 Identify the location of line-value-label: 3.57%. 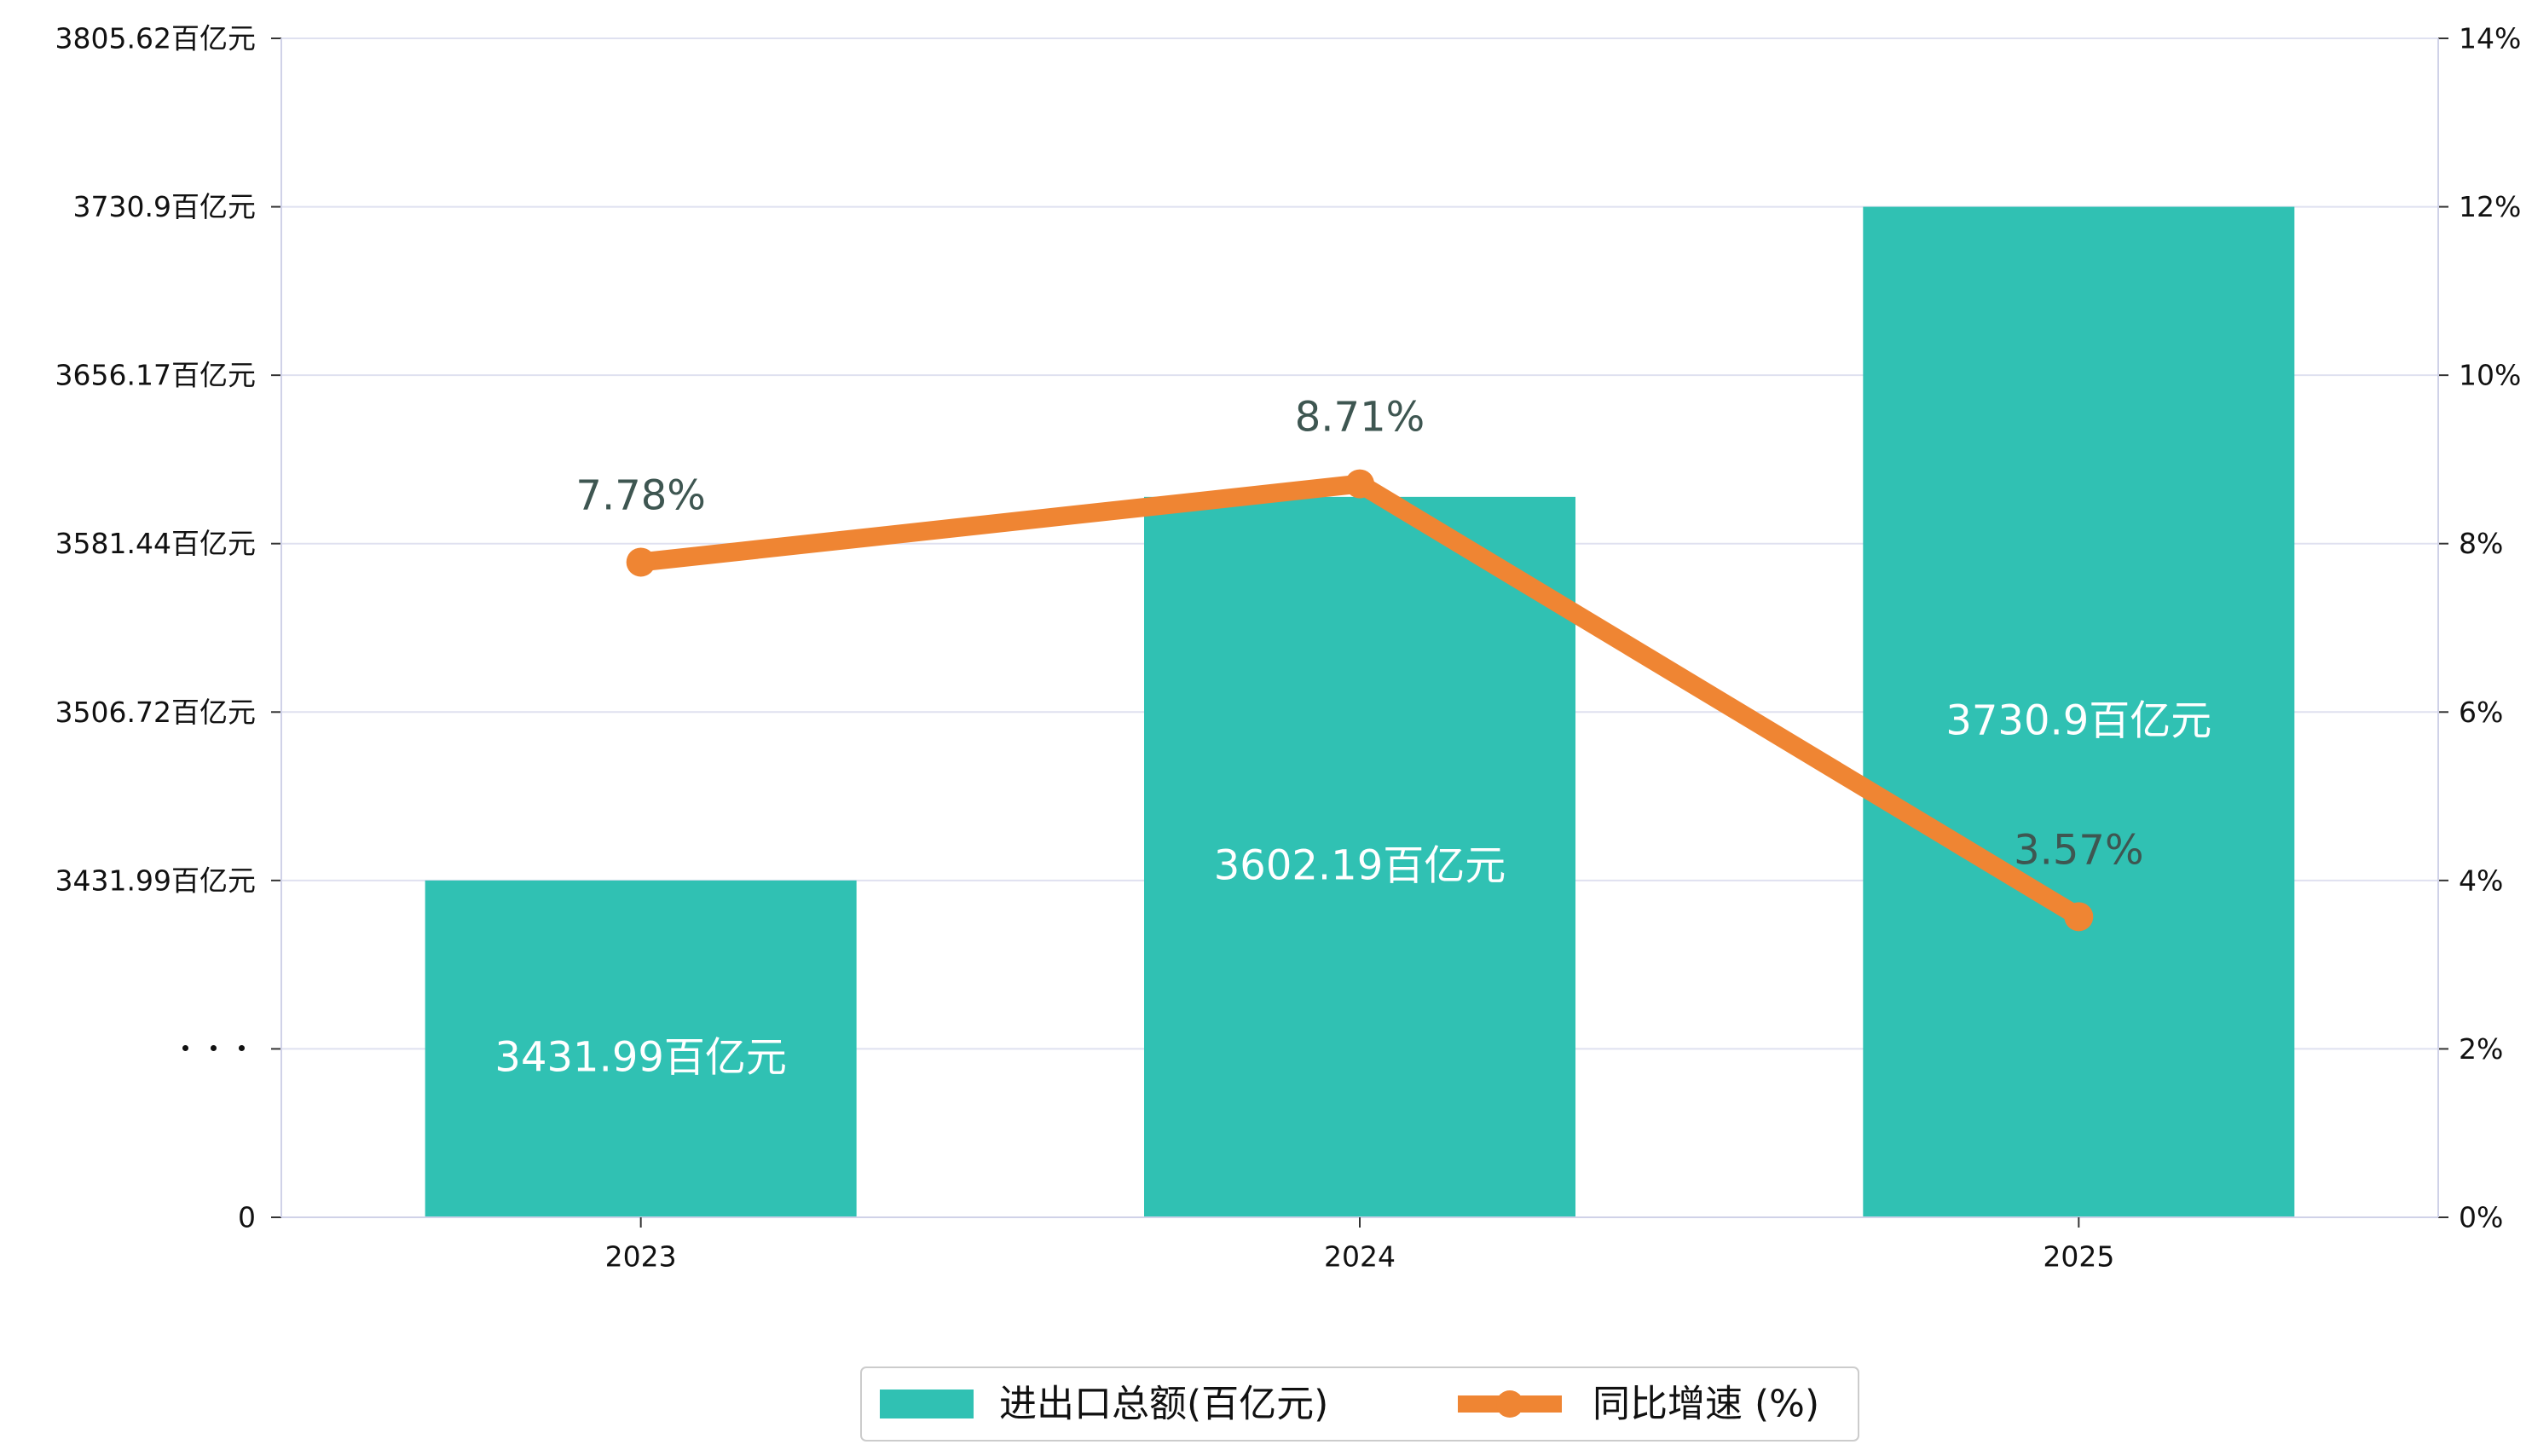
(2079, 850).